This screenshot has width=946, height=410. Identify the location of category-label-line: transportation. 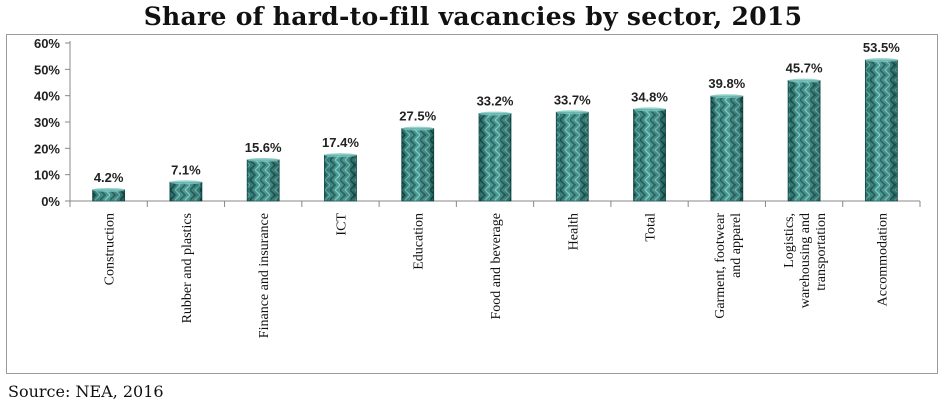
(821, 252).